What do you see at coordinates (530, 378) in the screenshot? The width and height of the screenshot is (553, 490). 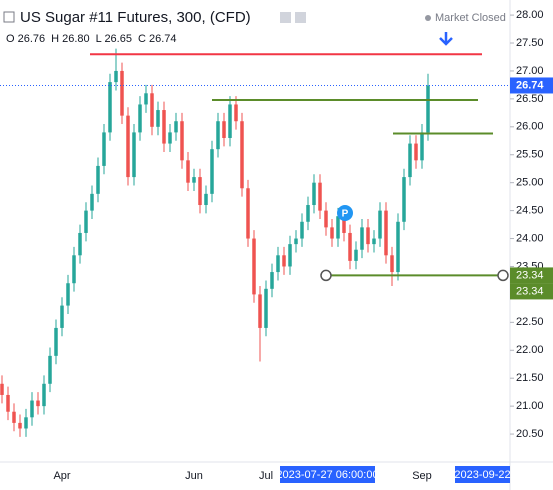 I see `y-tick-label: 21.50` at bounding box center [530, 378].